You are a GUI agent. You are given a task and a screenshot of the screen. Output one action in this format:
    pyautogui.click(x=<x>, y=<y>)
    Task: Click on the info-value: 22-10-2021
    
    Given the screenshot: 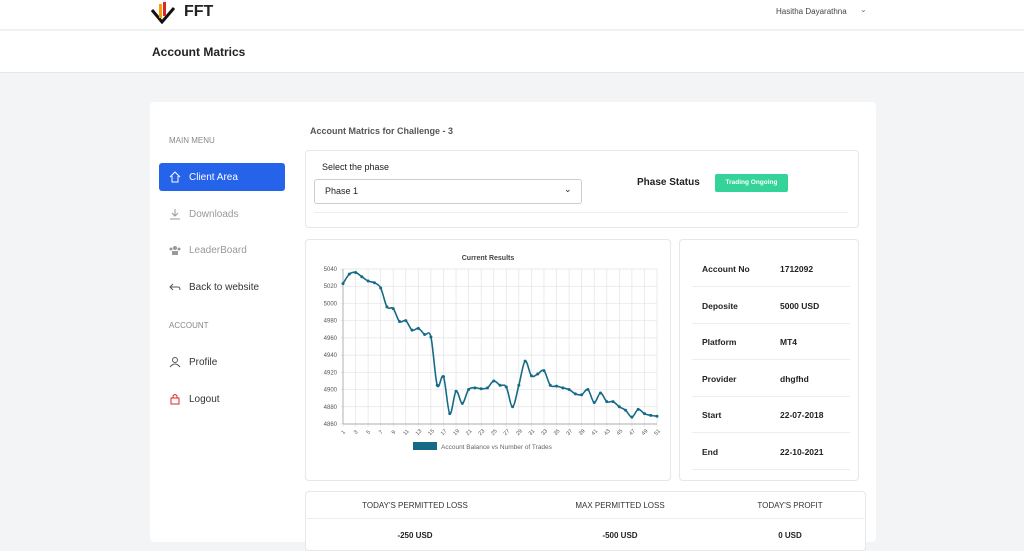 What is the action you would take?
    pyautogui.click(x=802, y=451)
    